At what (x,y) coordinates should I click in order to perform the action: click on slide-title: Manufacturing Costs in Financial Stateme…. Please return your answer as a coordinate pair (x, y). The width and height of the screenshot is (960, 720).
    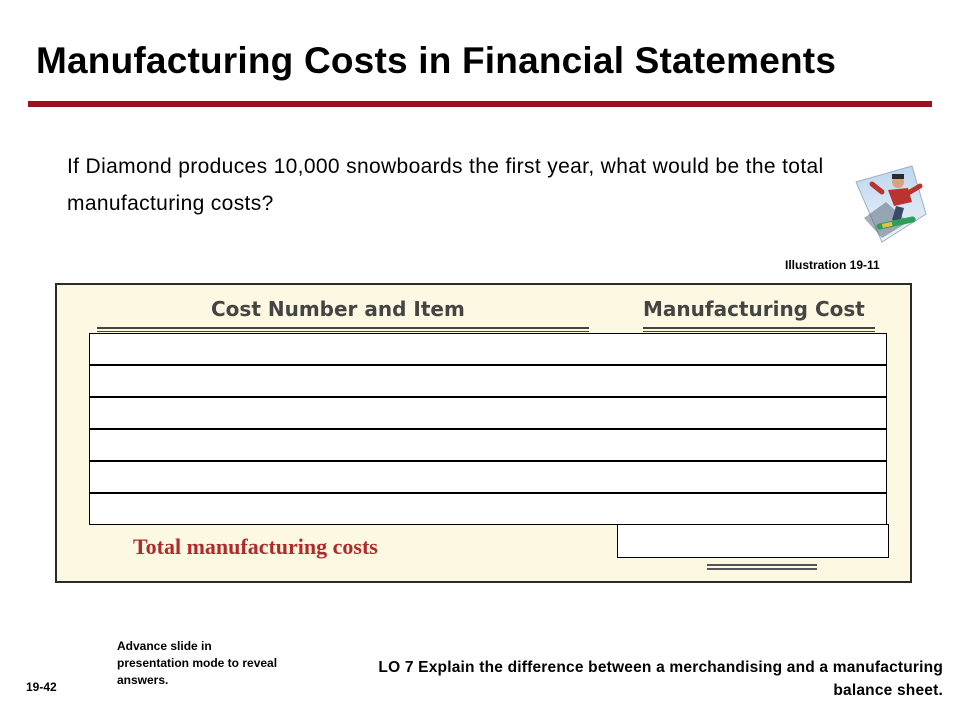
    Looking at the image, I should click on (436, 60).